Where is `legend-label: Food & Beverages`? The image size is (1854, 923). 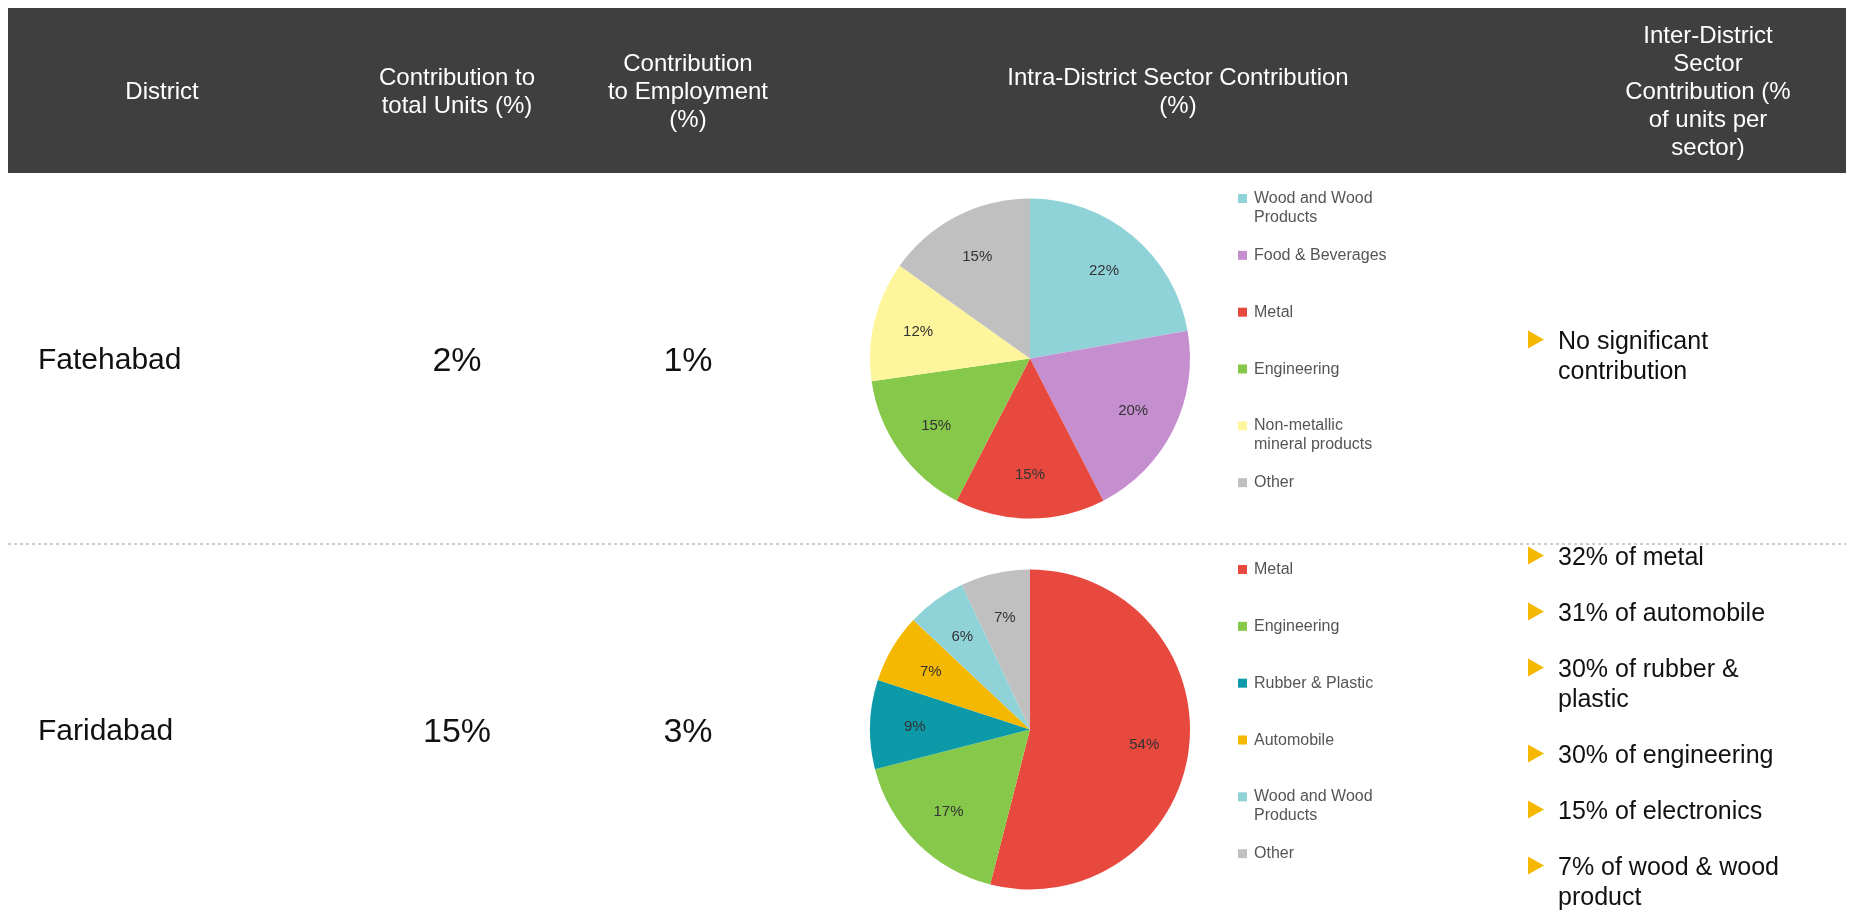
legend-label: Food & Beverages is located at coordinates (1320, 254).